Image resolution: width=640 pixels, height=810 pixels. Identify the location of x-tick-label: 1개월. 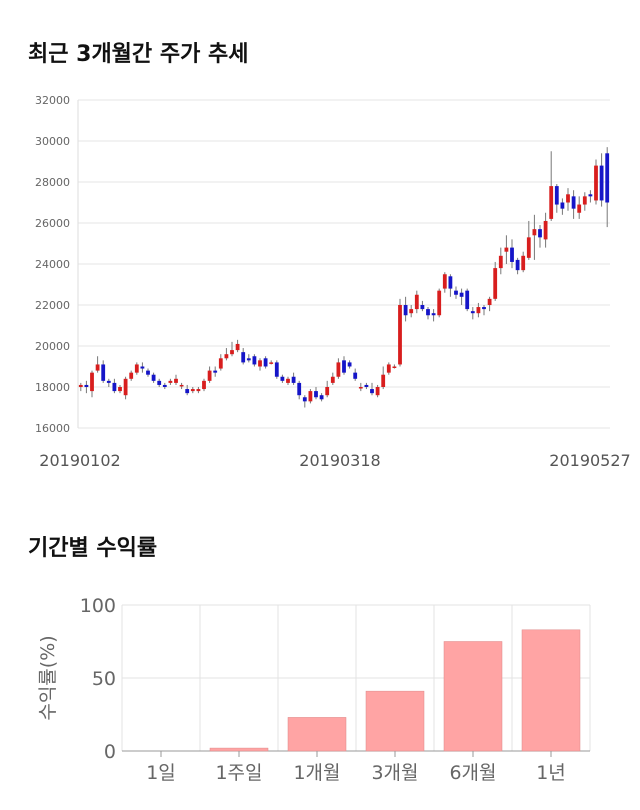
(316, 773).